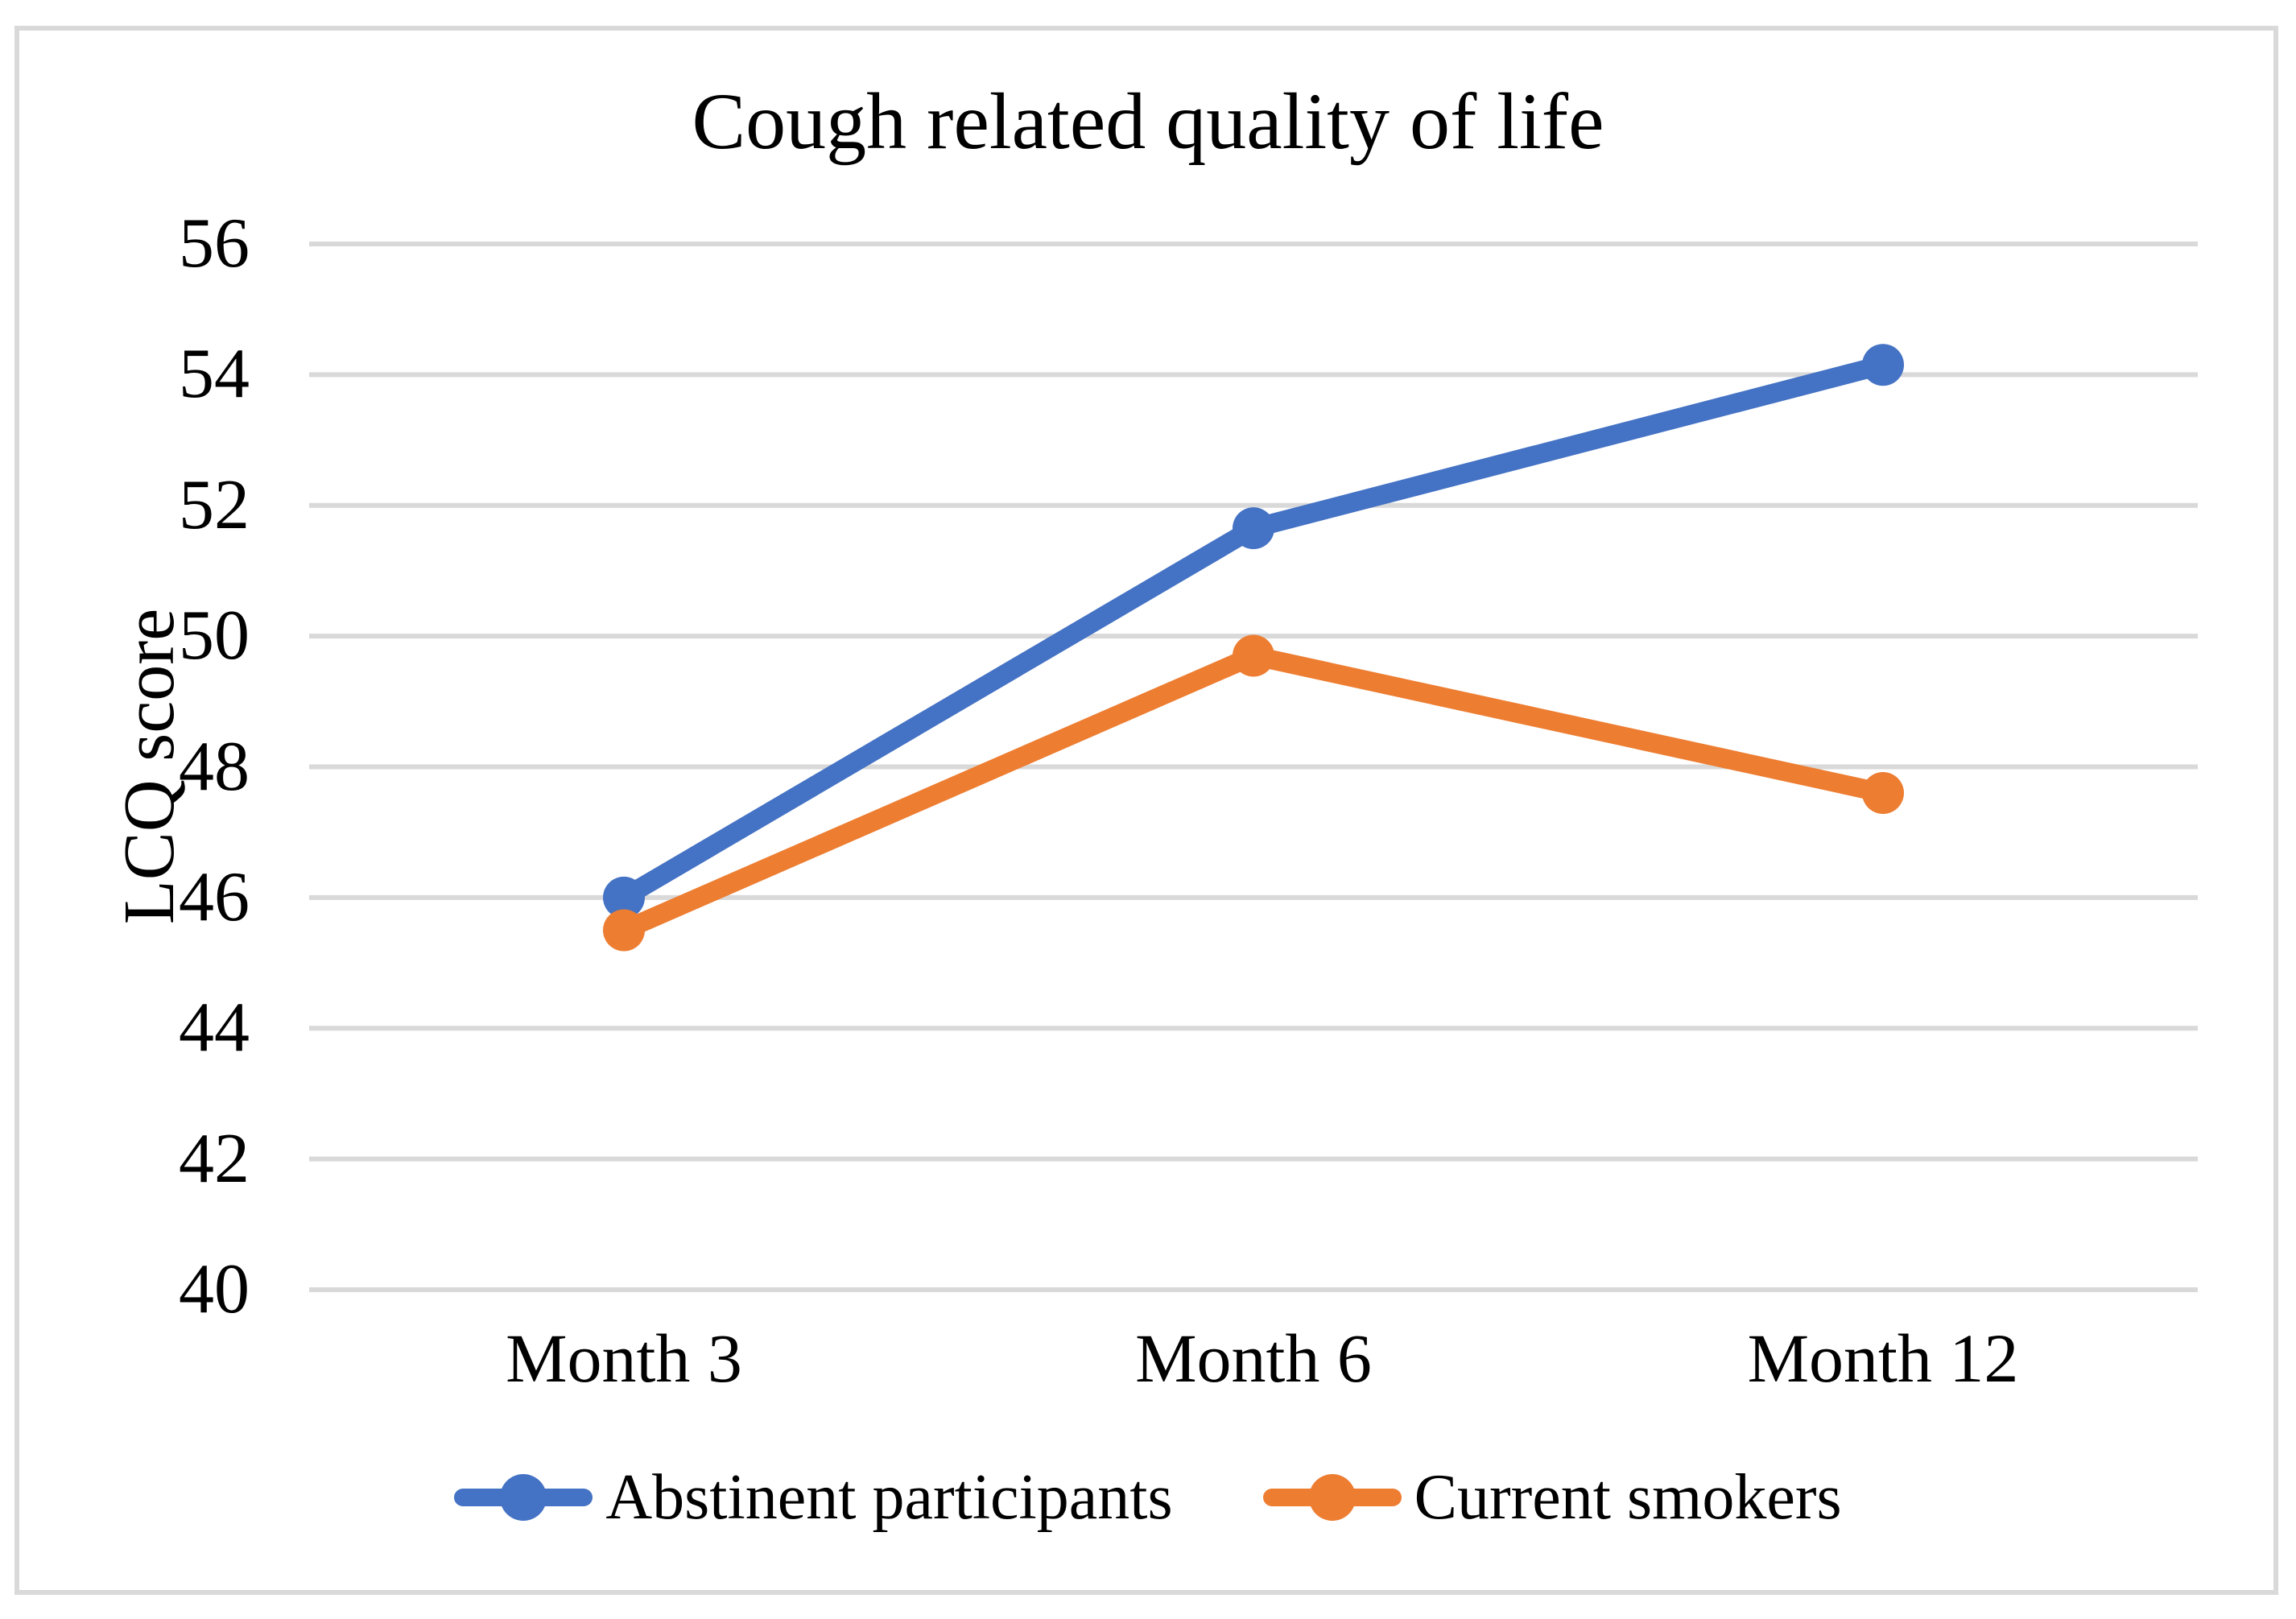  I want to click on legend-marker-abstinent-icon, so click(523, 1497).